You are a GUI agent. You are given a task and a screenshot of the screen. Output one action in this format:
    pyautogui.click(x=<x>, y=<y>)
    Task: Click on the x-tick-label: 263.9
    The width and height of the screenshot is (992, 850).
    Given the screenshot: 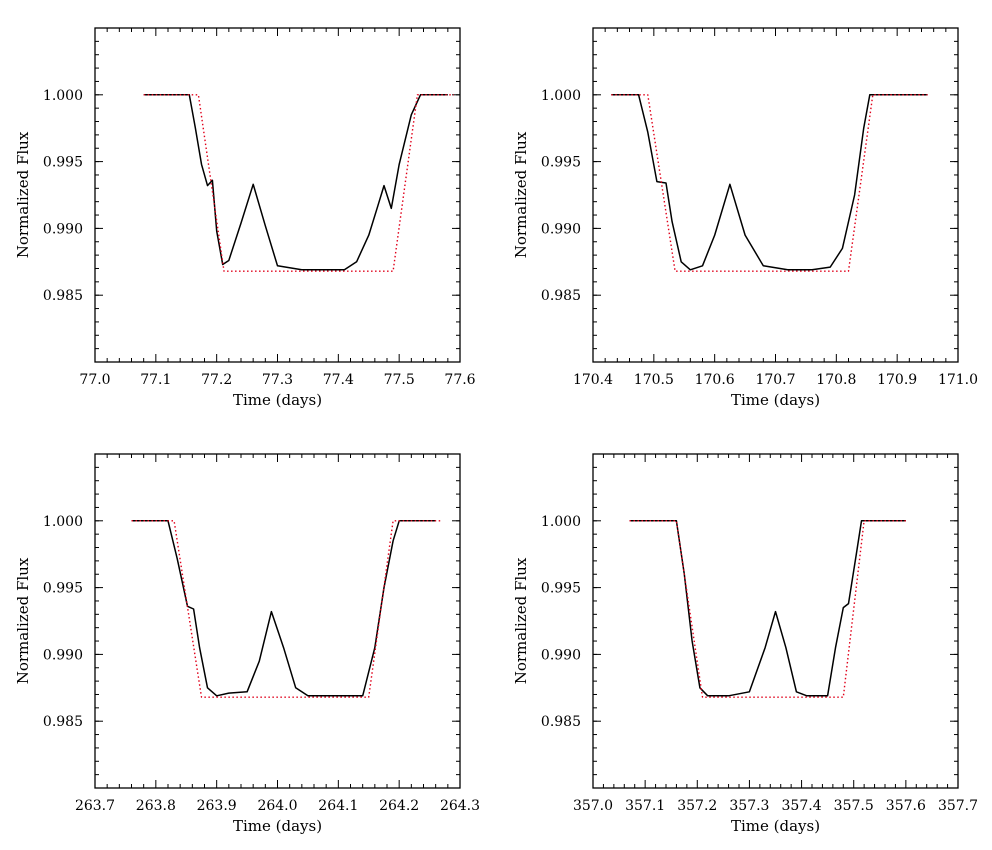 What is the action you would take?
    pyautogui.click(x=217, y=806)
    